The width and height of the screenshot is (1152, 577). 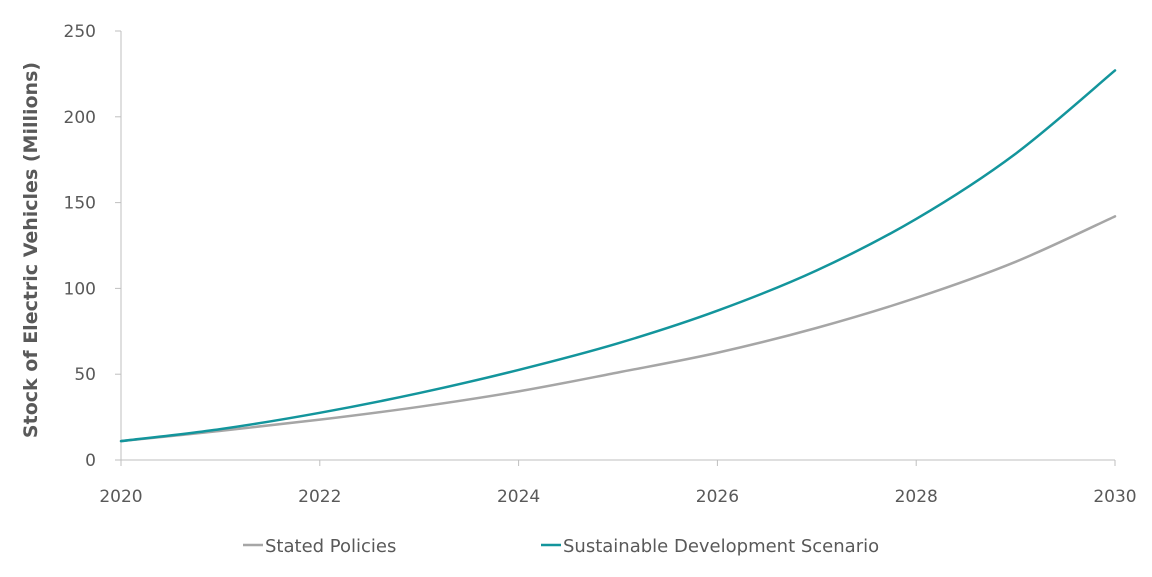 I want to click on y-tick-label: 150, so click(x=80, y=204).